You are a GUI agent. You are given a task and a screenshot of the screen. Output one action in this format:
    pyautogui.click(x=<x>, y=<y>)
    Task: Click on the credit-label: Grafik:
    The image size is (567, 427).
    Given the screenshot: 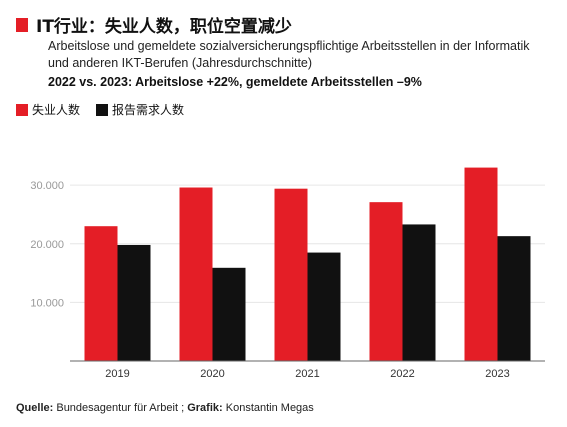 What is the action you would take?
    pyautogui.click(x=205, y=408)
    